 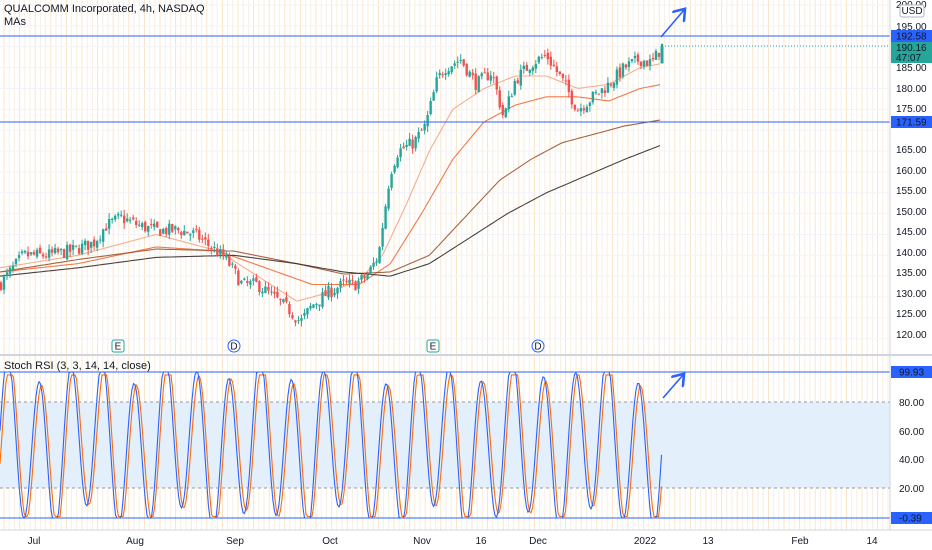 What do you see at coordinates (135, 541) in the screenshot?
I see `time-label: Aug` at bounding box center [135, 541].